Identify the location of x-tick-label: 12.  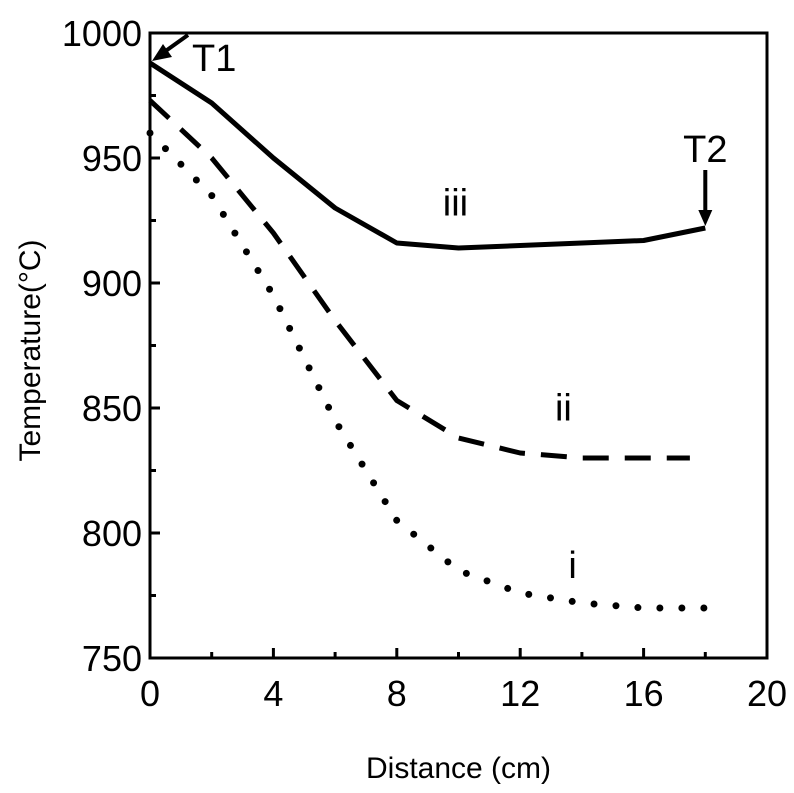
(520, 693).